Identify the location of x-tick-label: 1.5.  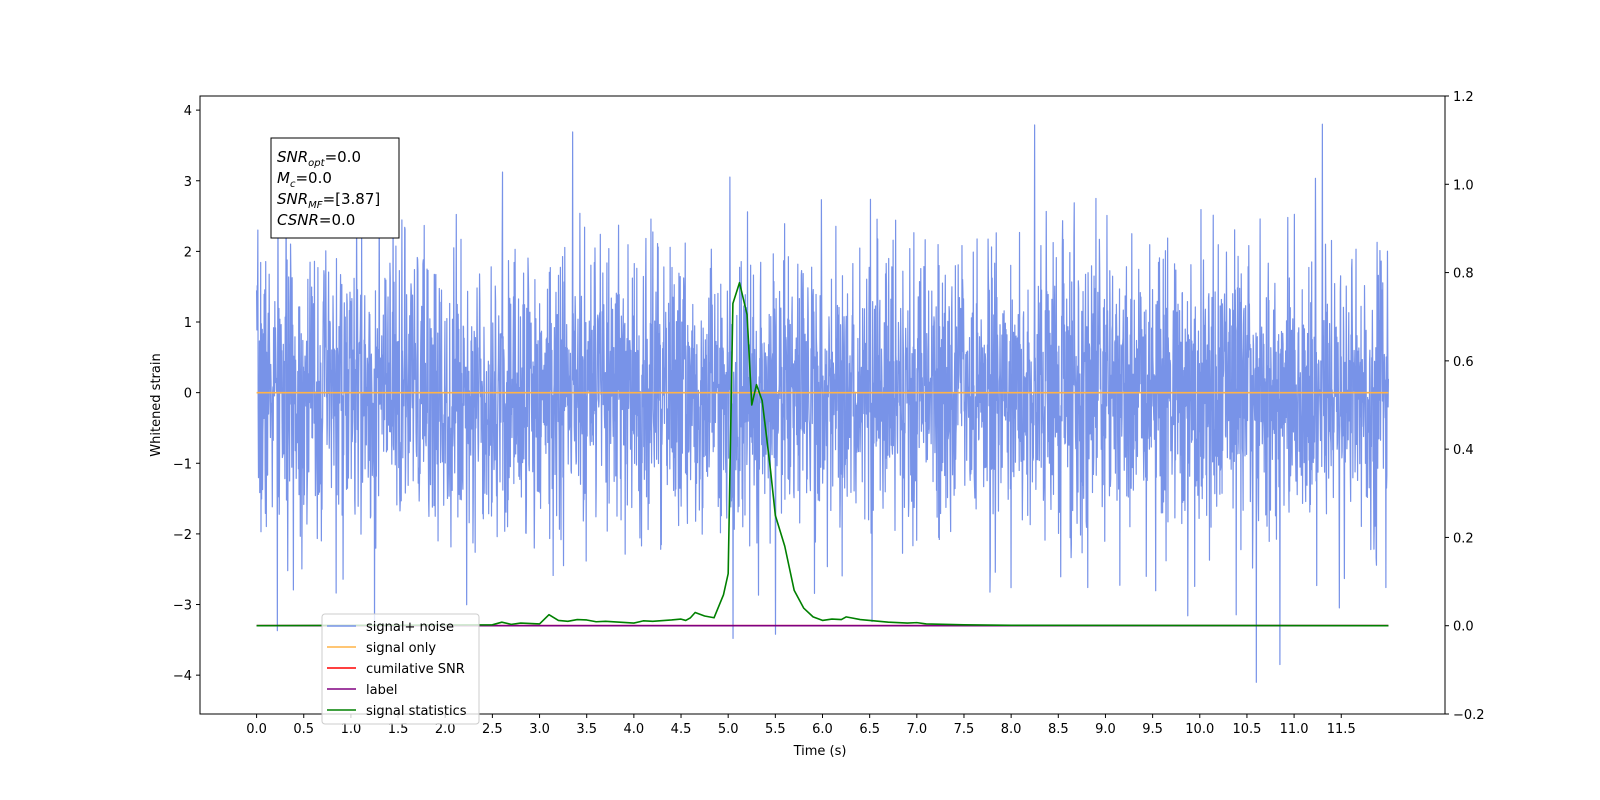
(398, 729).